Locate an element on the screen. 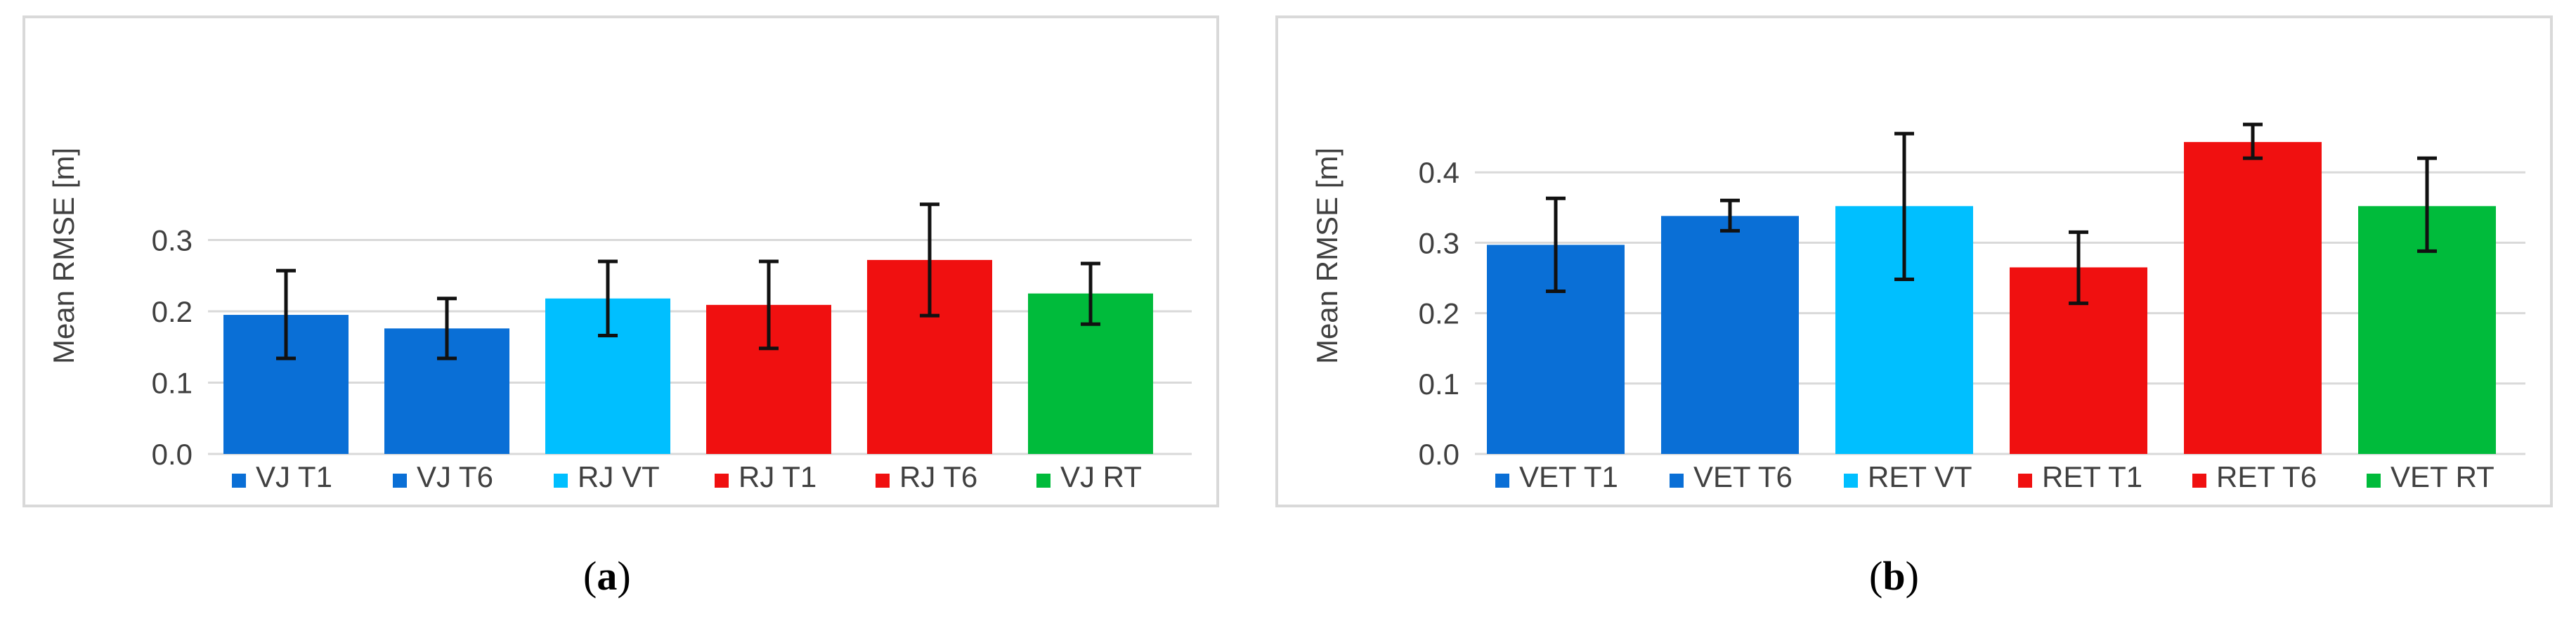 This screenshot has height=617, width=2576. y-axis-label-b: Mean RMSE [m] is located at coordinates (1327, 256).